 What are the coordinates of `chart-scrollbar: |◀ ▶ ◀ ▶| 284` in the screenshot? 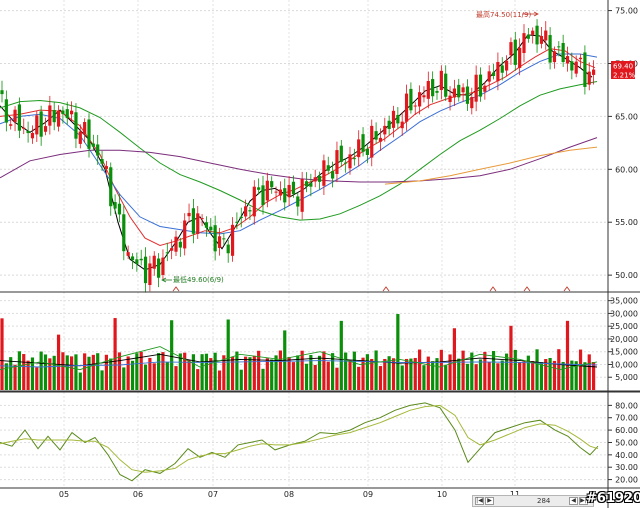 It's located at (533, 501).